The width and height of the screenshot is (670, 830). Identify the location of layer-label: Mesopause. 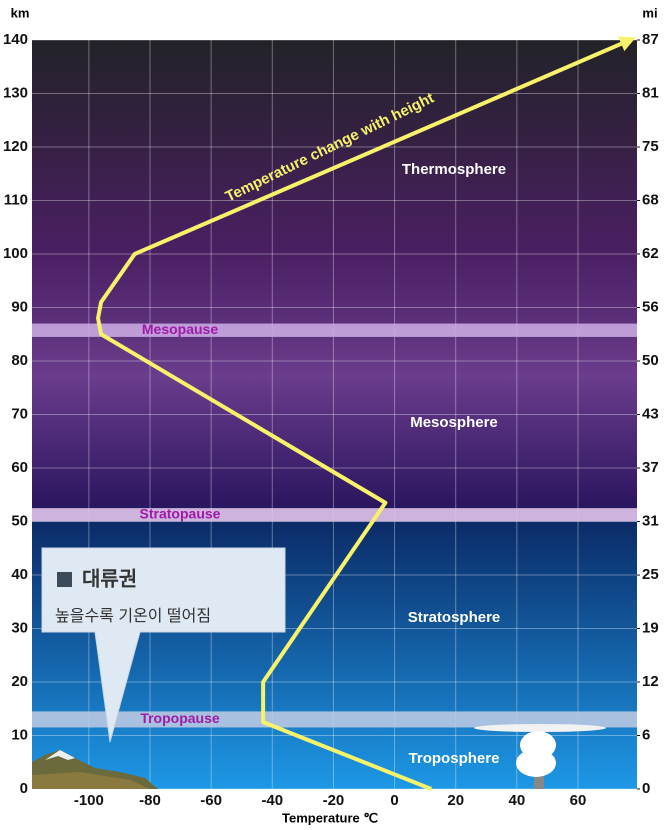
(180, 329).